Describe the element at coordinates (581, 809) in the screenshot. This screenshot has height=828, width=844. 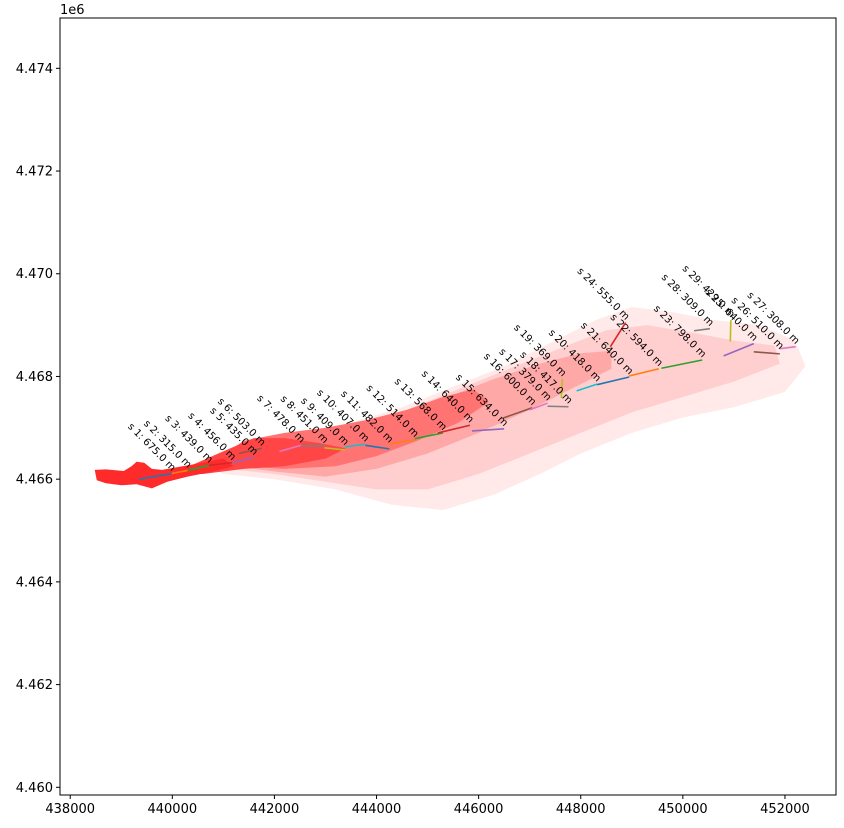
I see `x-tick-label: 448000` at that location.